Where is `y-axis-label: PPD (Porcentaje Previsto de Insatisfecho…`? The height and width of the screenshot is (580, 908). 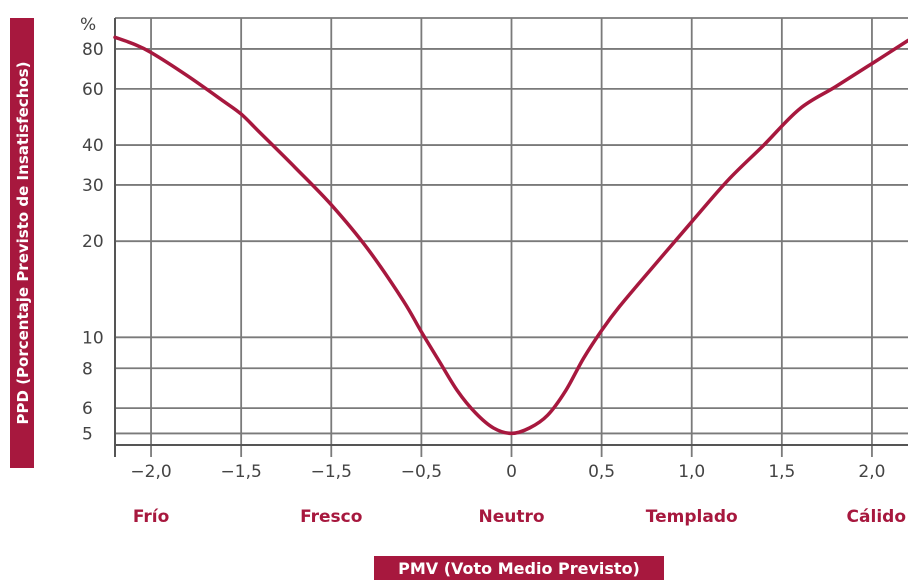 y-axis-label: PPD (Porcentaje Previsto de Insatisfecho… is located at coordinates (22, 243).